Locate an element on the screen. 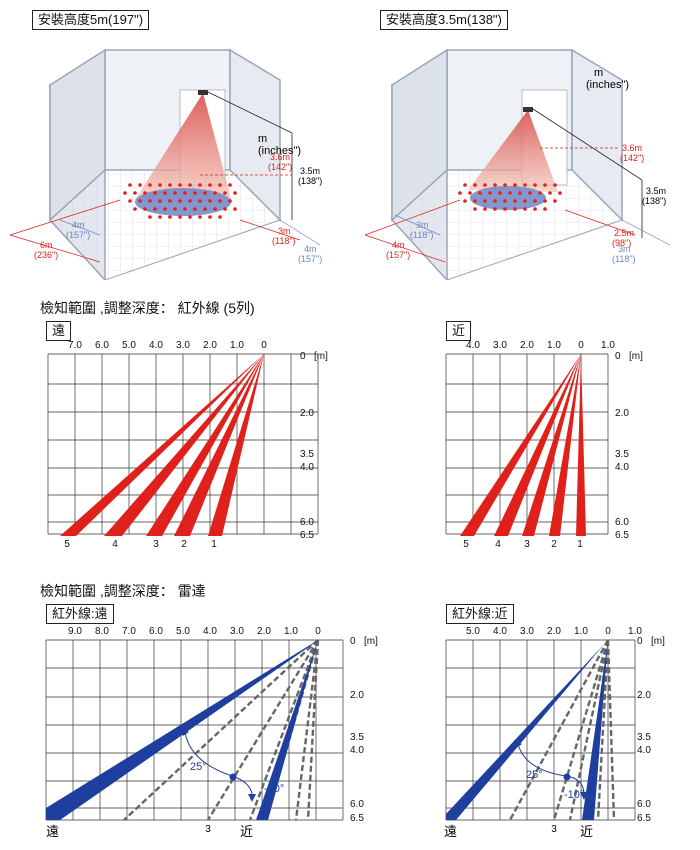 This screenshot has width=700, height=850. left-6in: (236") is located at coordinates (46, 255).